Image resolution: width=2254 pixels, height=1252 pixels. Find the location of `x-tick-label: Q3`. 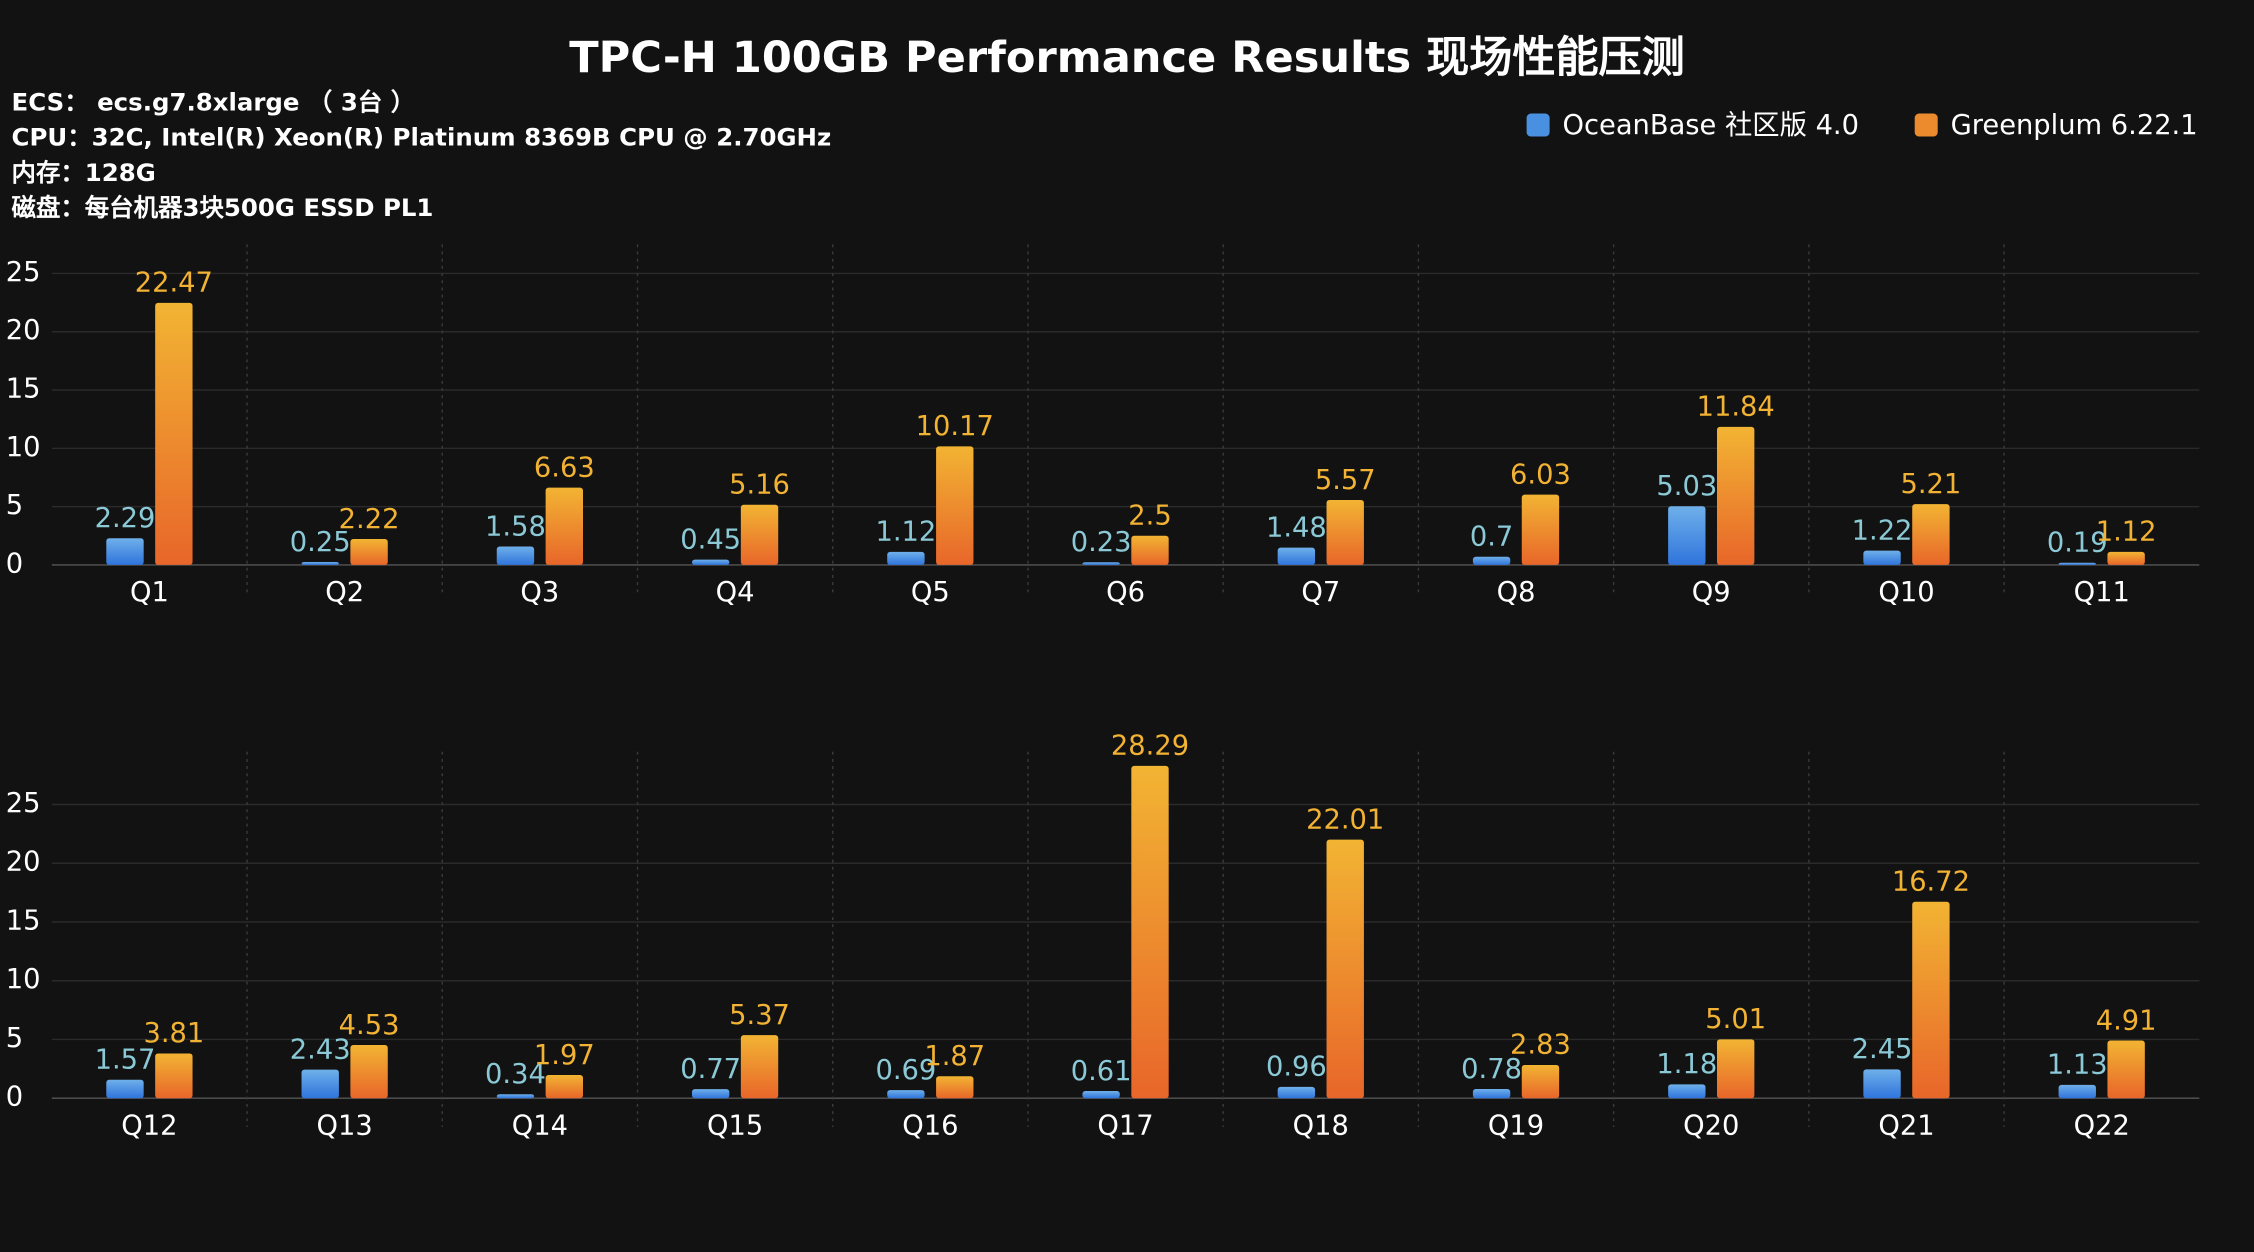

x-tick-label: Q3 is located at coordinates (539, 592).